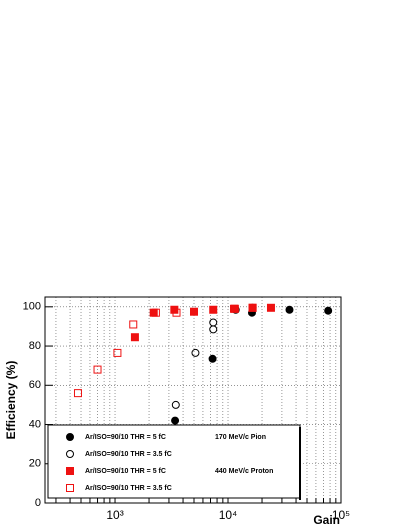 Image resolution: width=409 pixels, height=529 pixels. I want to click on legend-beam: 170 MeV/c Pion, so click(240, 437).